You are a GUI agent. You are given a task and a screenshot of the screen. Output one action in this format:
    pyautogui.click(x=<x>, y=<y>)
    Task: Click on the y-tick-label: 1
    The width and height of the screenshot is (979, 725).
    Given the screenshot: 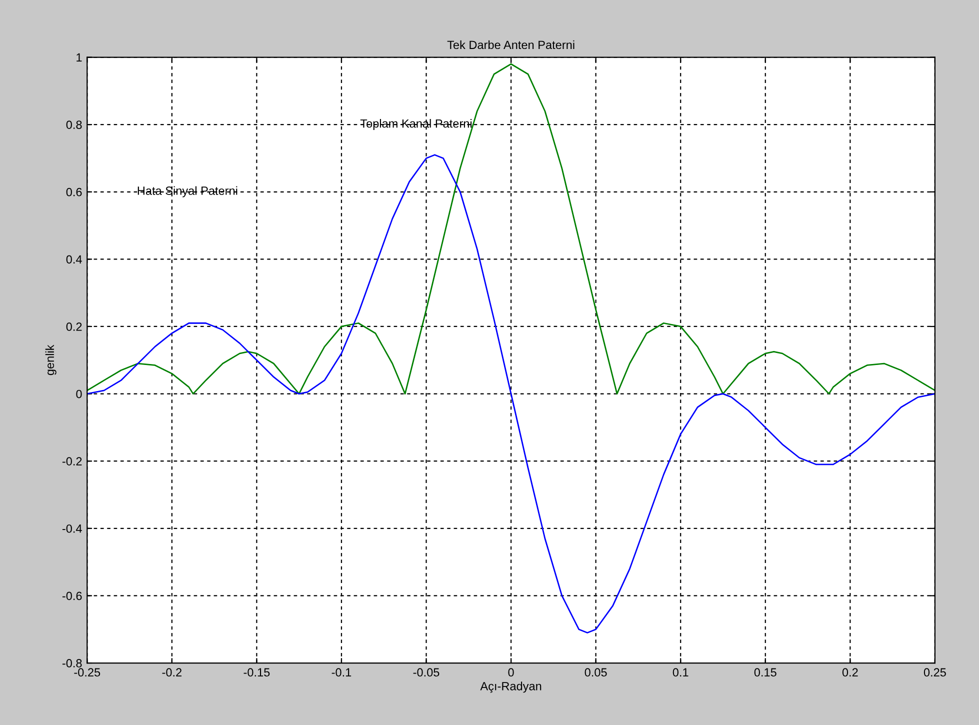 What is the action you would take?
    pyautogui.click(x=79, y=57)
    